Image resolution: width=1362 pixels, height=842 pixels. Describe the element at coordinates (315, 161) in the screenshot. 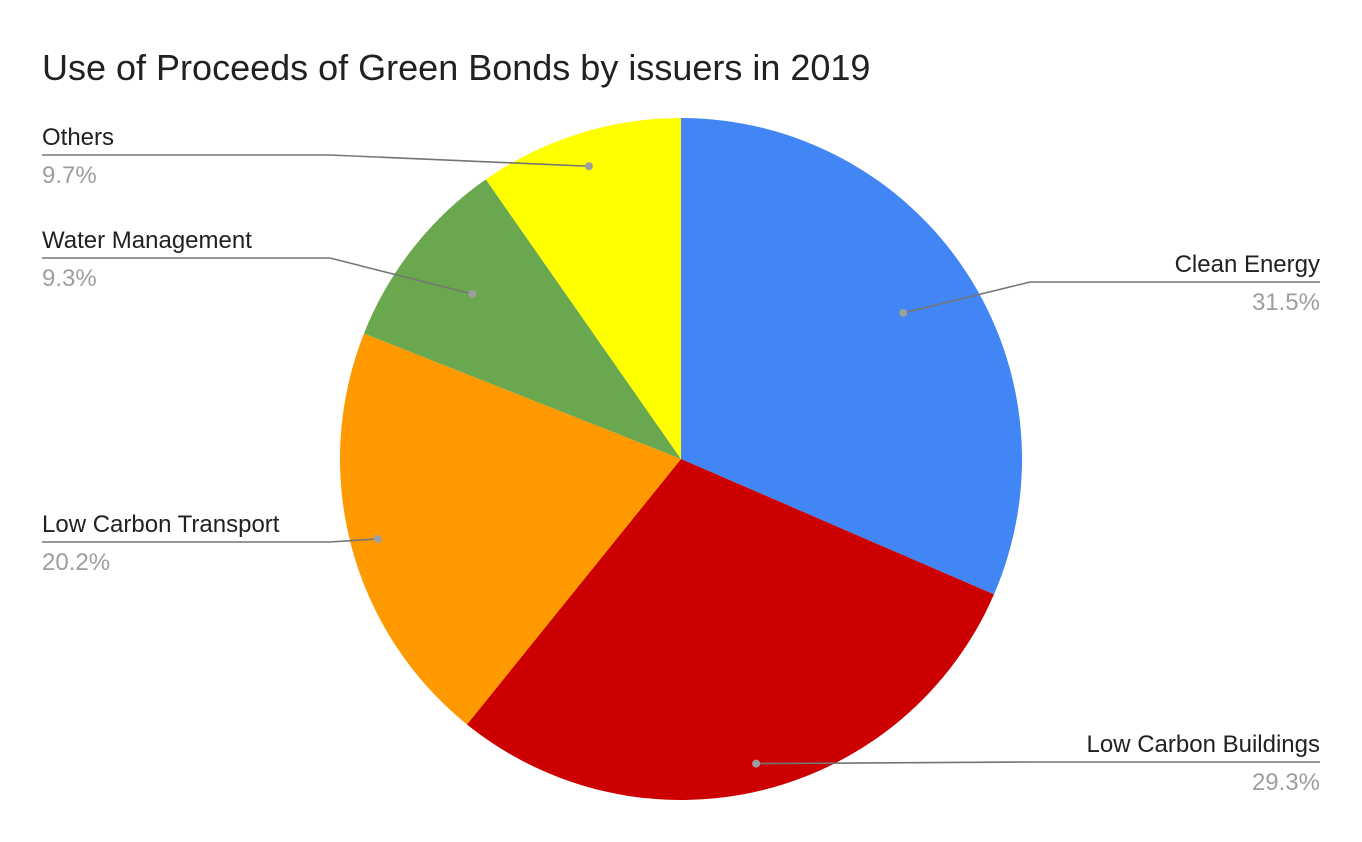

I see `leader-line-others` at that location.